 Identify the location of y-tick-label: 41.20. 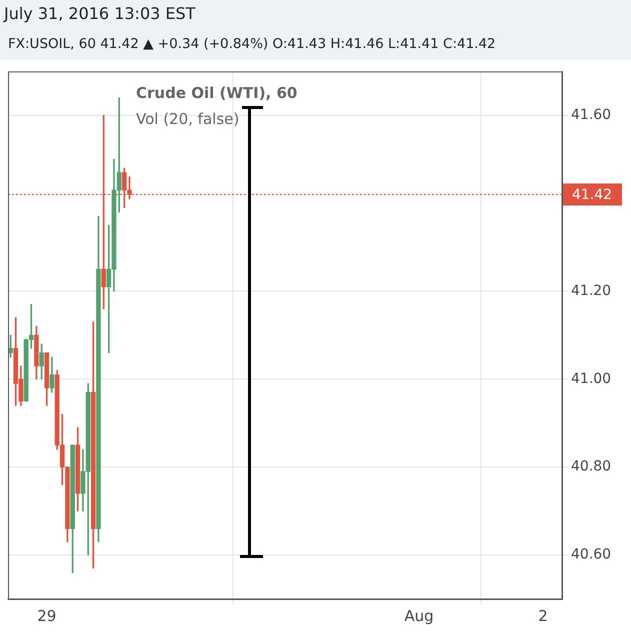
(591, 290).